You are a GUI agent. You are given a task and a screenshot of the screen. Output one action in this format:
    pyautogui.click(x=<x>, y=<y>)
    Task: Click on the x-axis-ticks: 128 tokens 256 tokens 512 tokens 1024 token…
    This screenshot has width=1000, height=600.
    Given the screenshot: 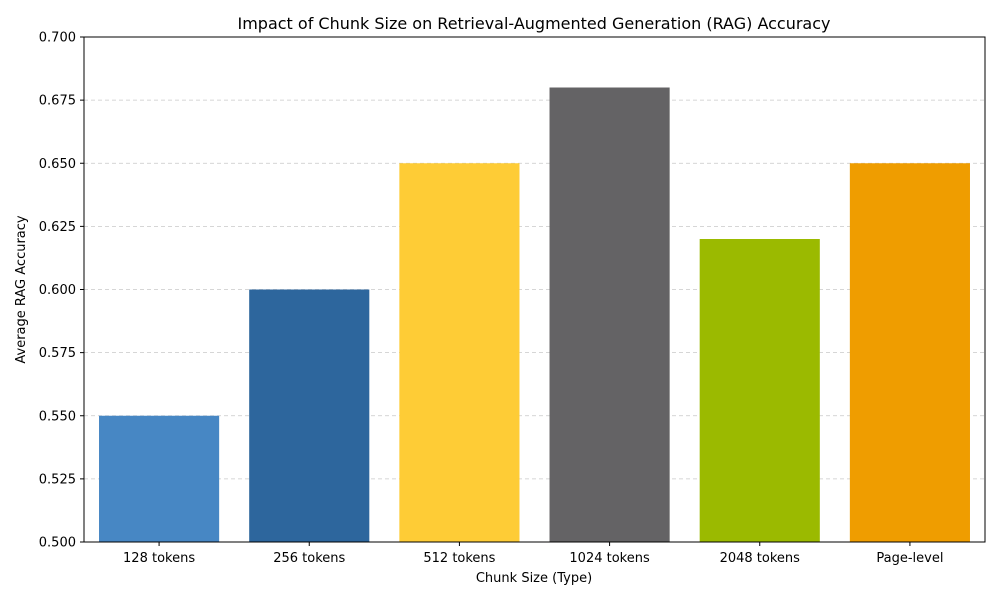 What is the action you would take?
    pyautogui.click(x=533, y=554)
    